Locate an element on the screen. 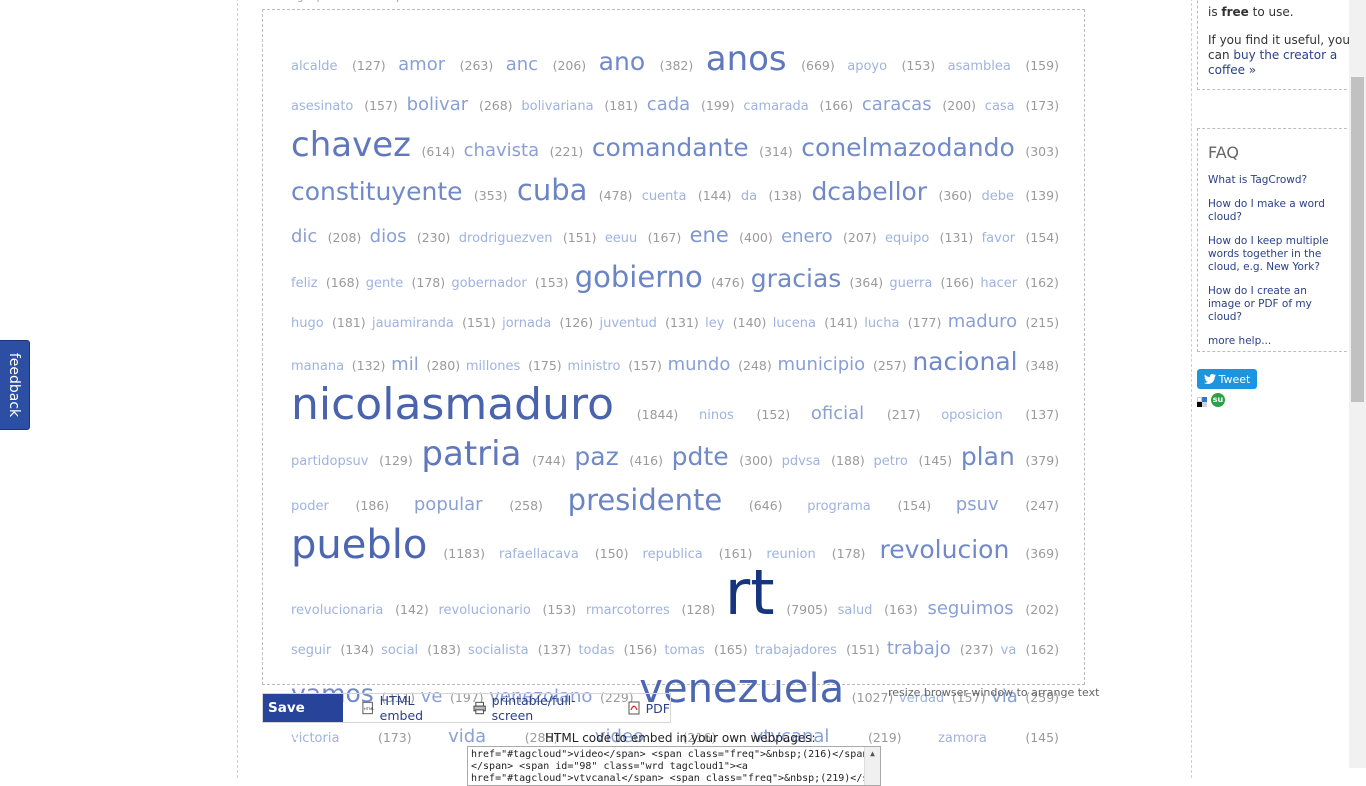 The image size is (1366, 786). cloud-word-link: gente is located at coordinates (384, 283).